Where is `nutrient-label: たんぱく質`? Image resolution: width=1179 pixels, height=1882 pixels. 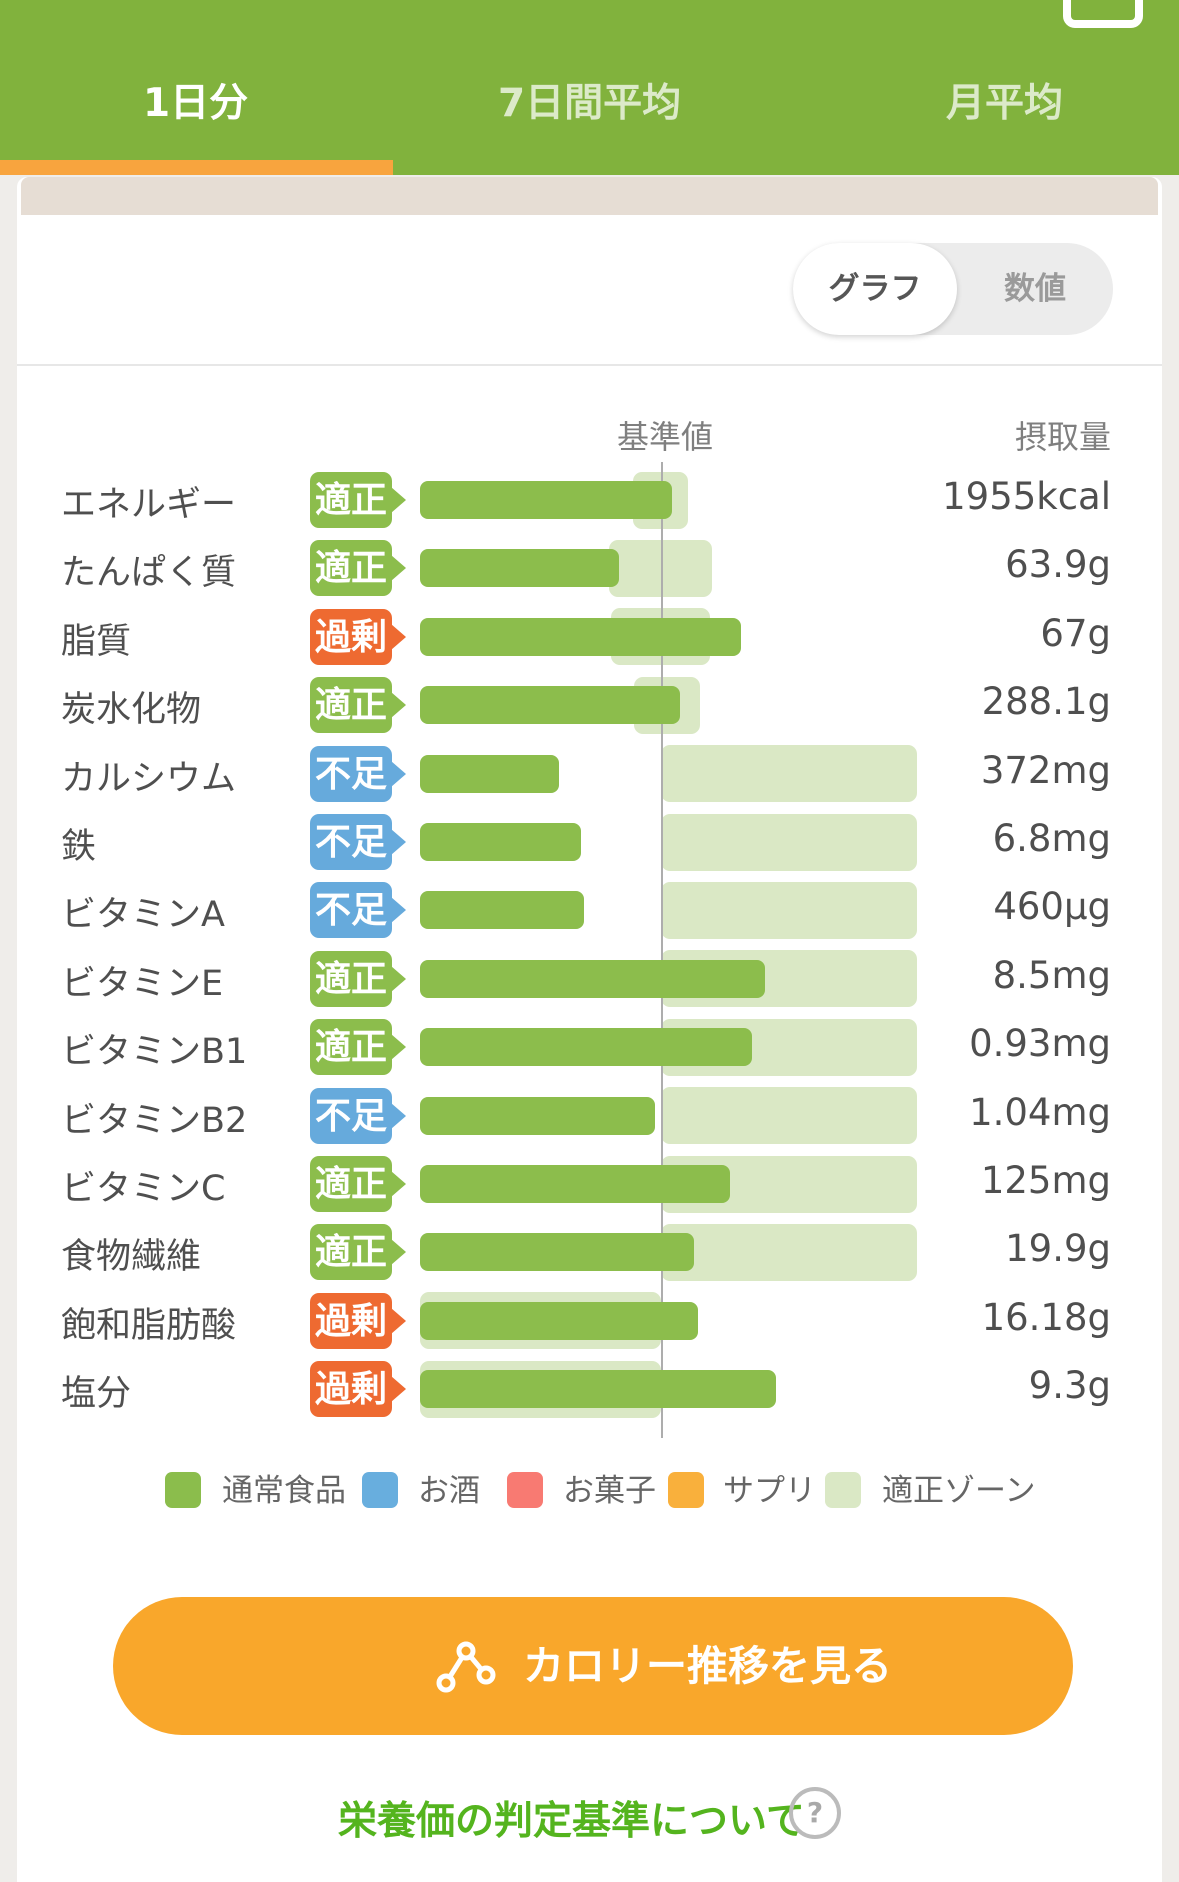
nutrient-label: たんぱく質 is located at coordinates (149, 573).